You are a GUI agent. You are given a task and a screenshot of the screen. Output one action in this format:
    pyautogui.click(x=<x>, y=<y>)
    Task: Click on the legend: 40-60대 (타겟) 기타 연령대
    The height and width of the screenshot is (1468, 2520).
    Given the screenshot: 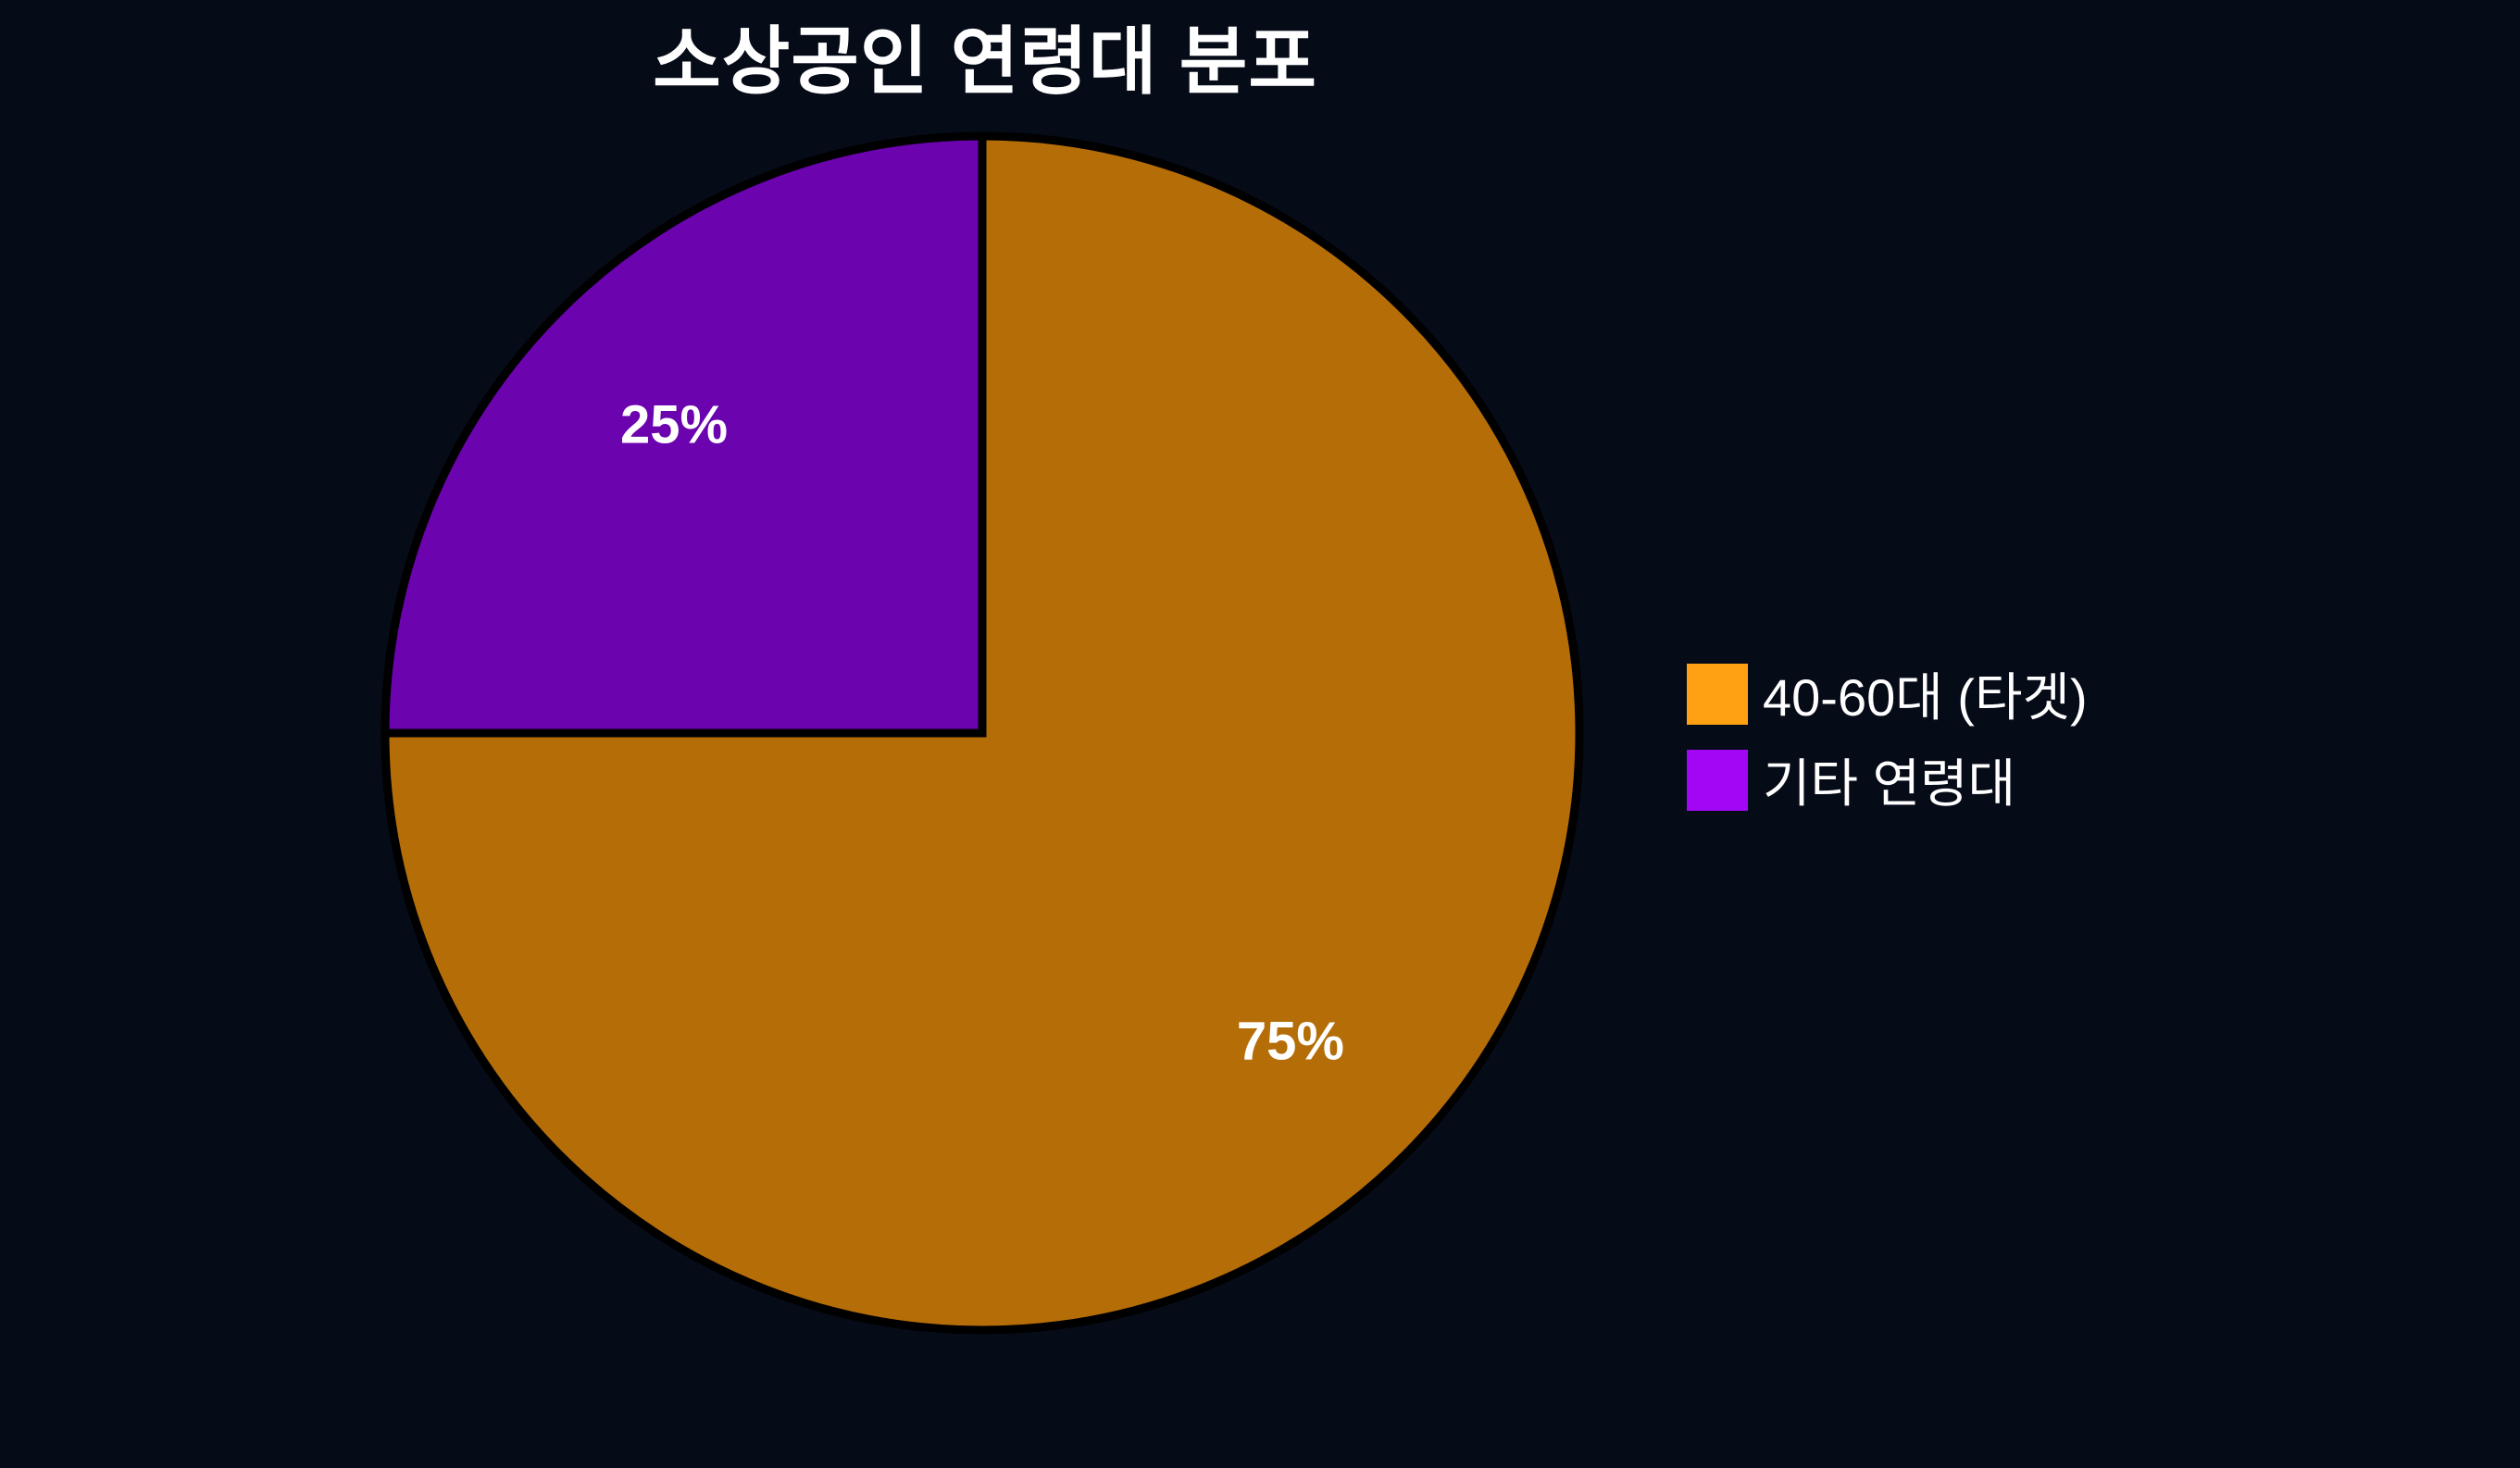 What is the action you would take?
    pyautogui.click(x=1887, y=736)
    